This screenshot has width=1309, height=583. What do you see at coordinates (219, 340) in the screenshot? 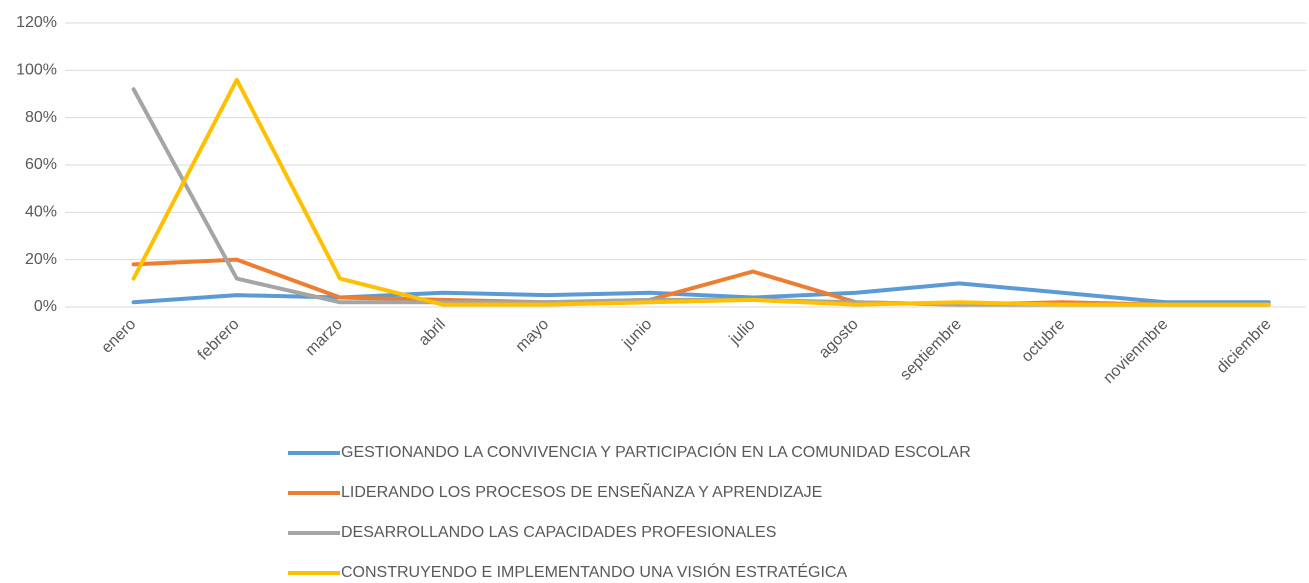
I see `x-tick-label: febrero` at bounding box center [219, 340].